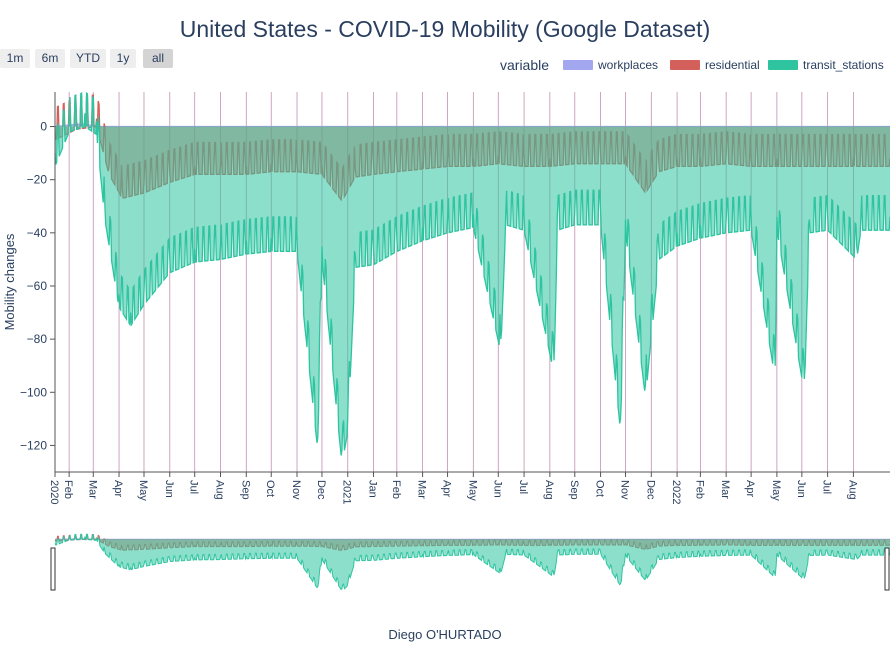 The height and width of the screenshot is (650, 890). What do you see at coordinates (15, 58) in the screenshot?
I see `range-button-1m: 1m` at bounding box center [15, 58].